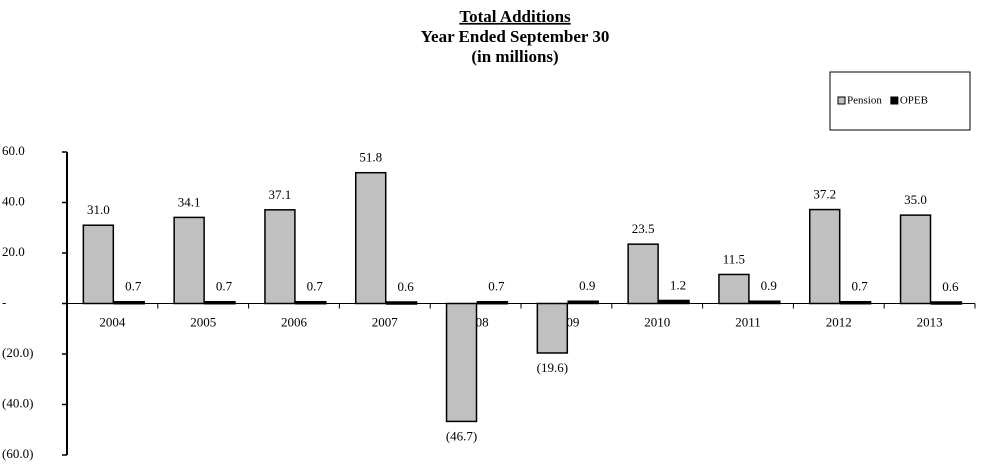 The image size is (981, 464). I want to click on x-tick-label: 2007, so click(385, 321).